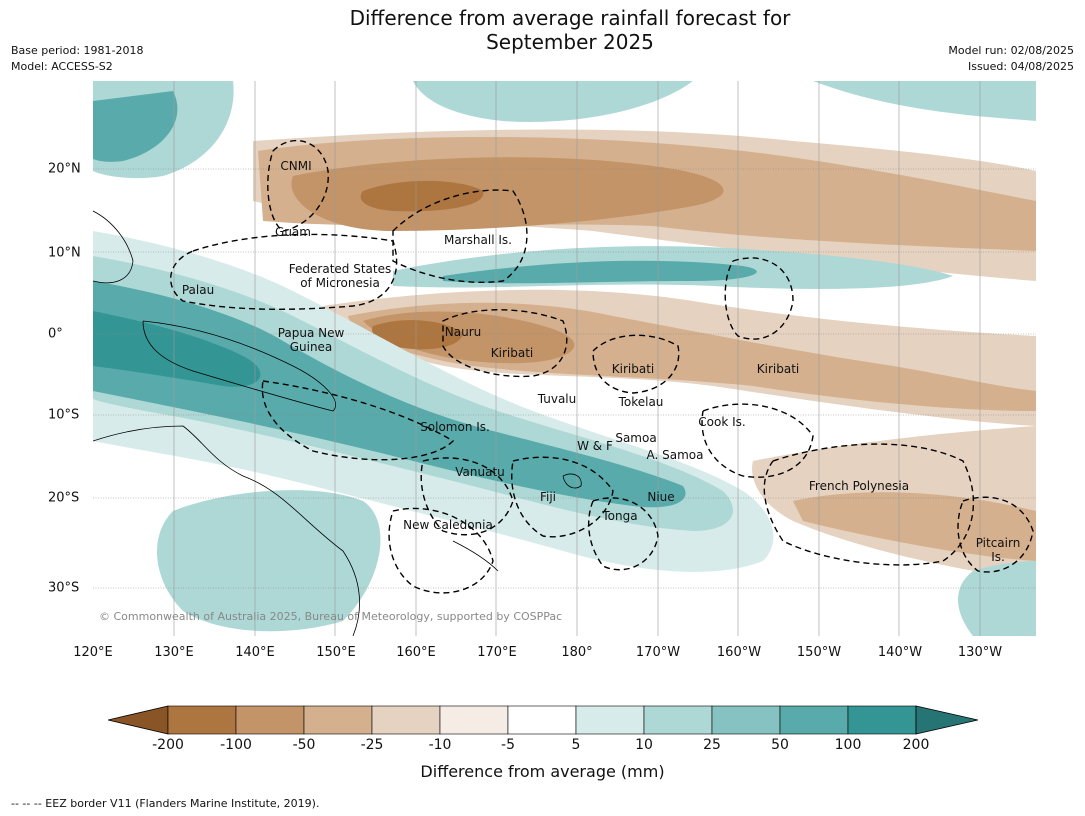 The height and width of the screenshot is (816, 1085). What do you see at coordinates (448, 525) in the screenshot?
I see `country-label: New Caledonia` at bounding box center [448, 525].